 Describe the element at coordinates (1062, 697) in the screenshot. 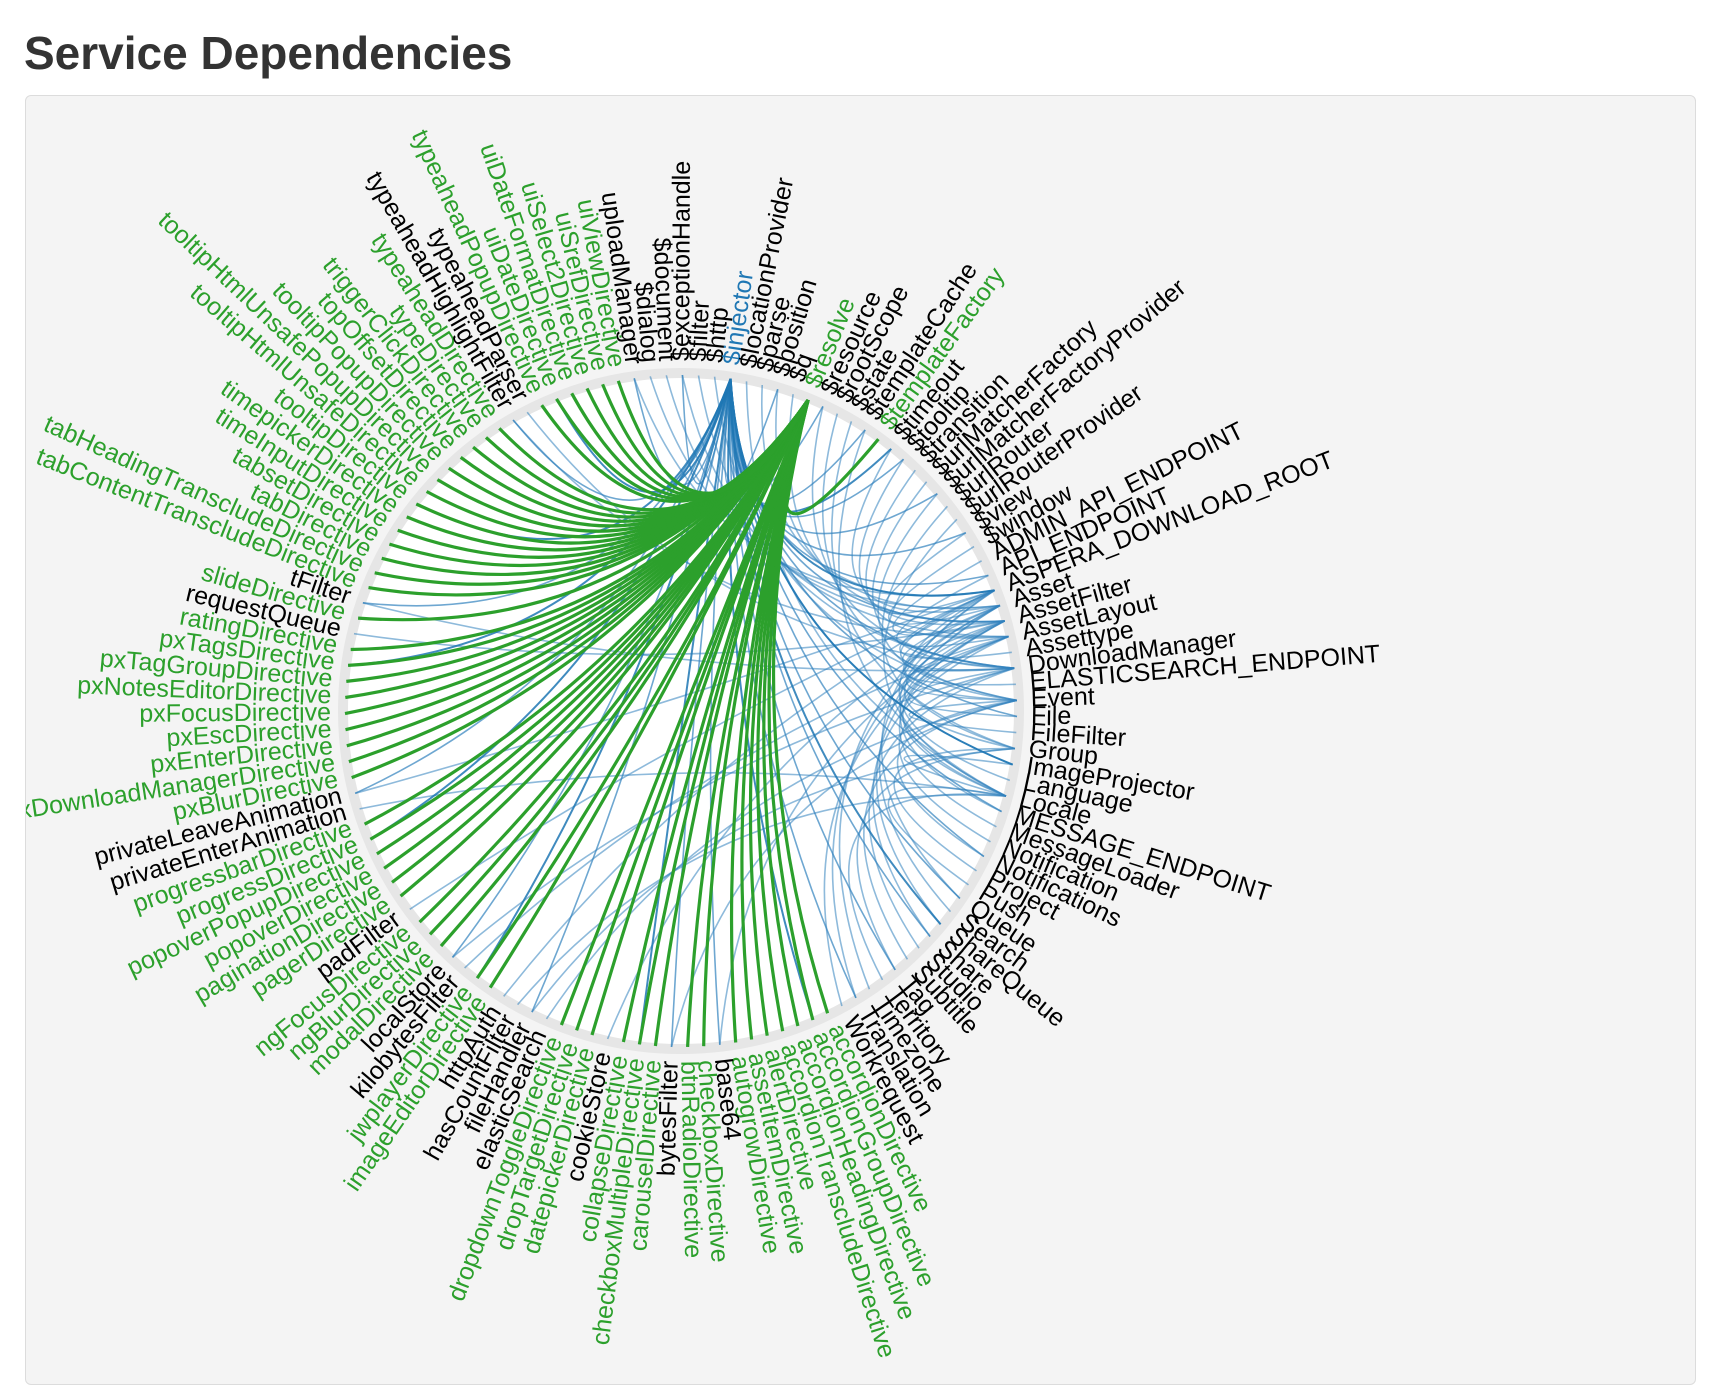

I see `node-label: Event` at that location.